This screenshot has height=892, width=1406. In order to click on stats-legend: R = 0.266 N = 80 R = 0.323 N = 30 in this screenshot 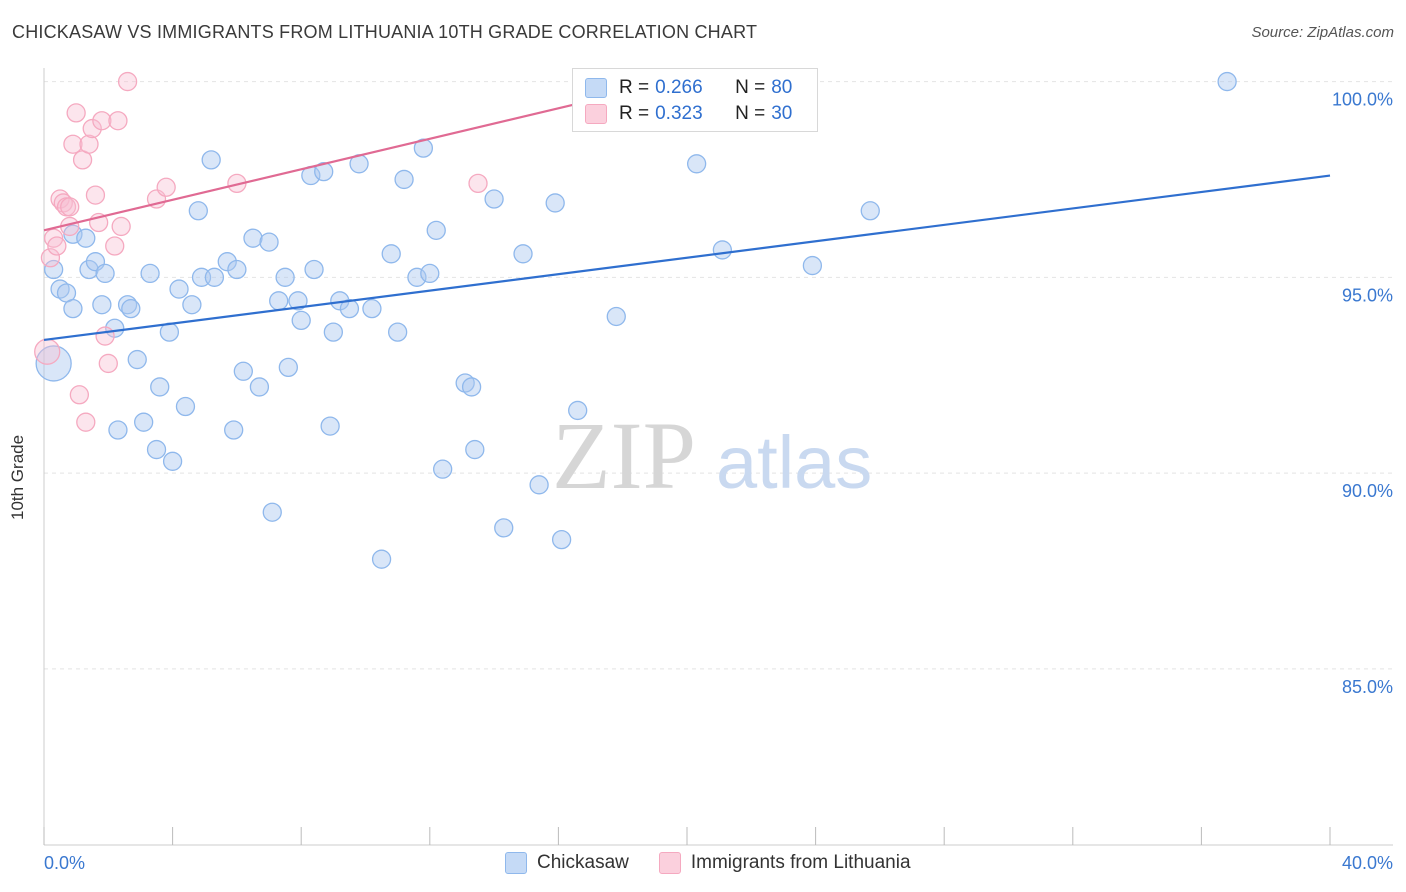, I will do `click(695, 100)`.